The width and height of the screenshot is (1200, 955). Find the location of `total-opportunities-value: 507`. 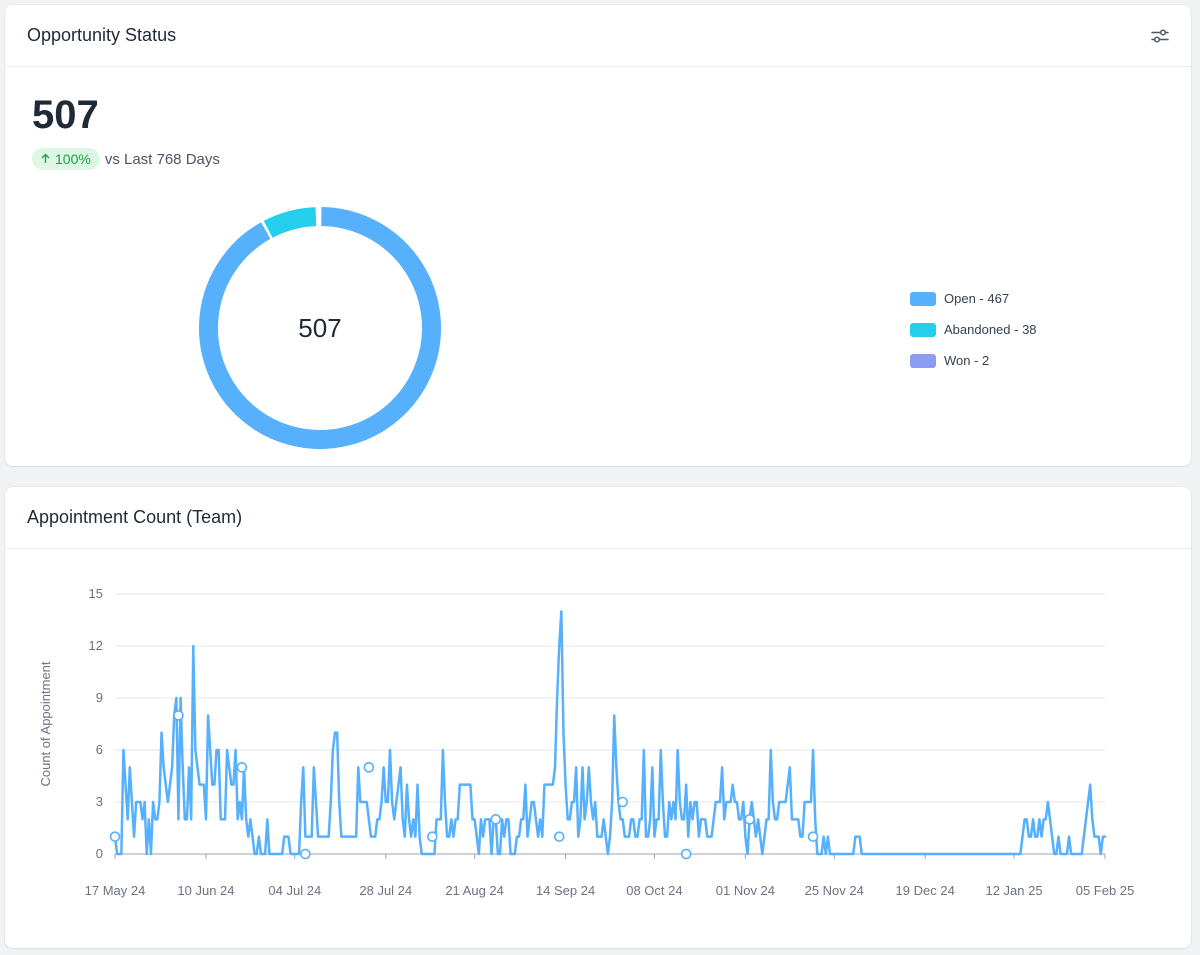

total-opportunities-value: 507 is located at coordinates (65, 115).